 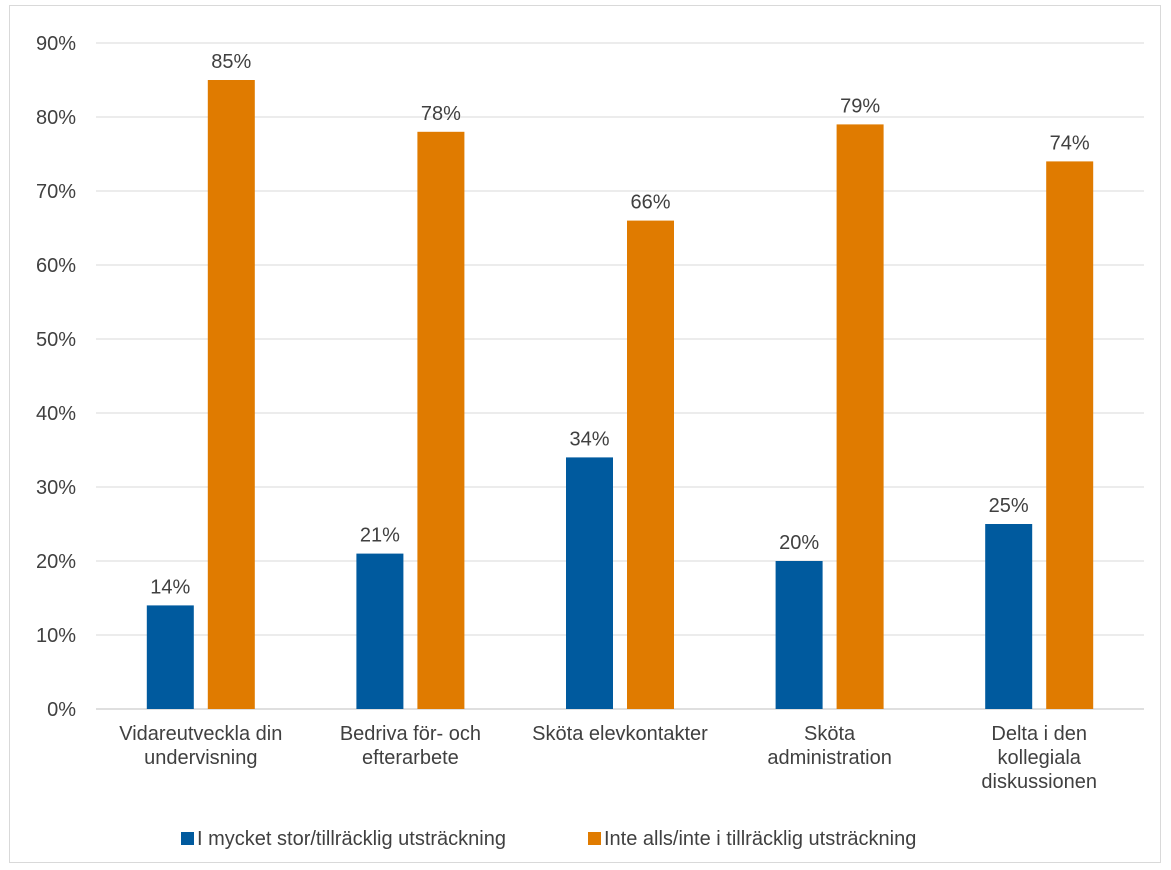 What do you see at coordinates (56, 414) in the screenshot?
I see `y-tick-label: 40%` at bounding box center [56, 414].